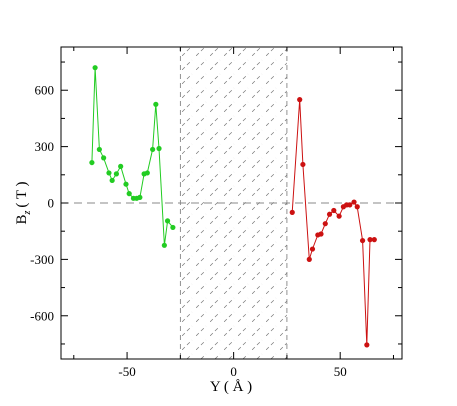 This screenshot has width=457, height=406. I want to click on y-axis-label-sub: z, so click(27, 213).